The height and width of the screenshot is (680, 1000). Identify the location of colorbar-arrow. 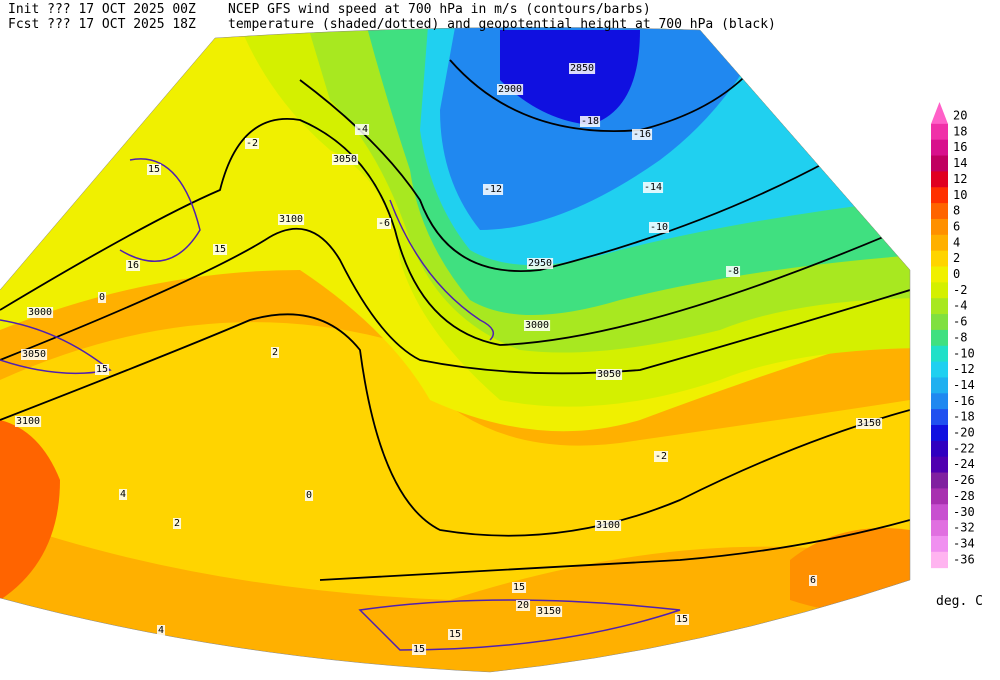
(939, 113).